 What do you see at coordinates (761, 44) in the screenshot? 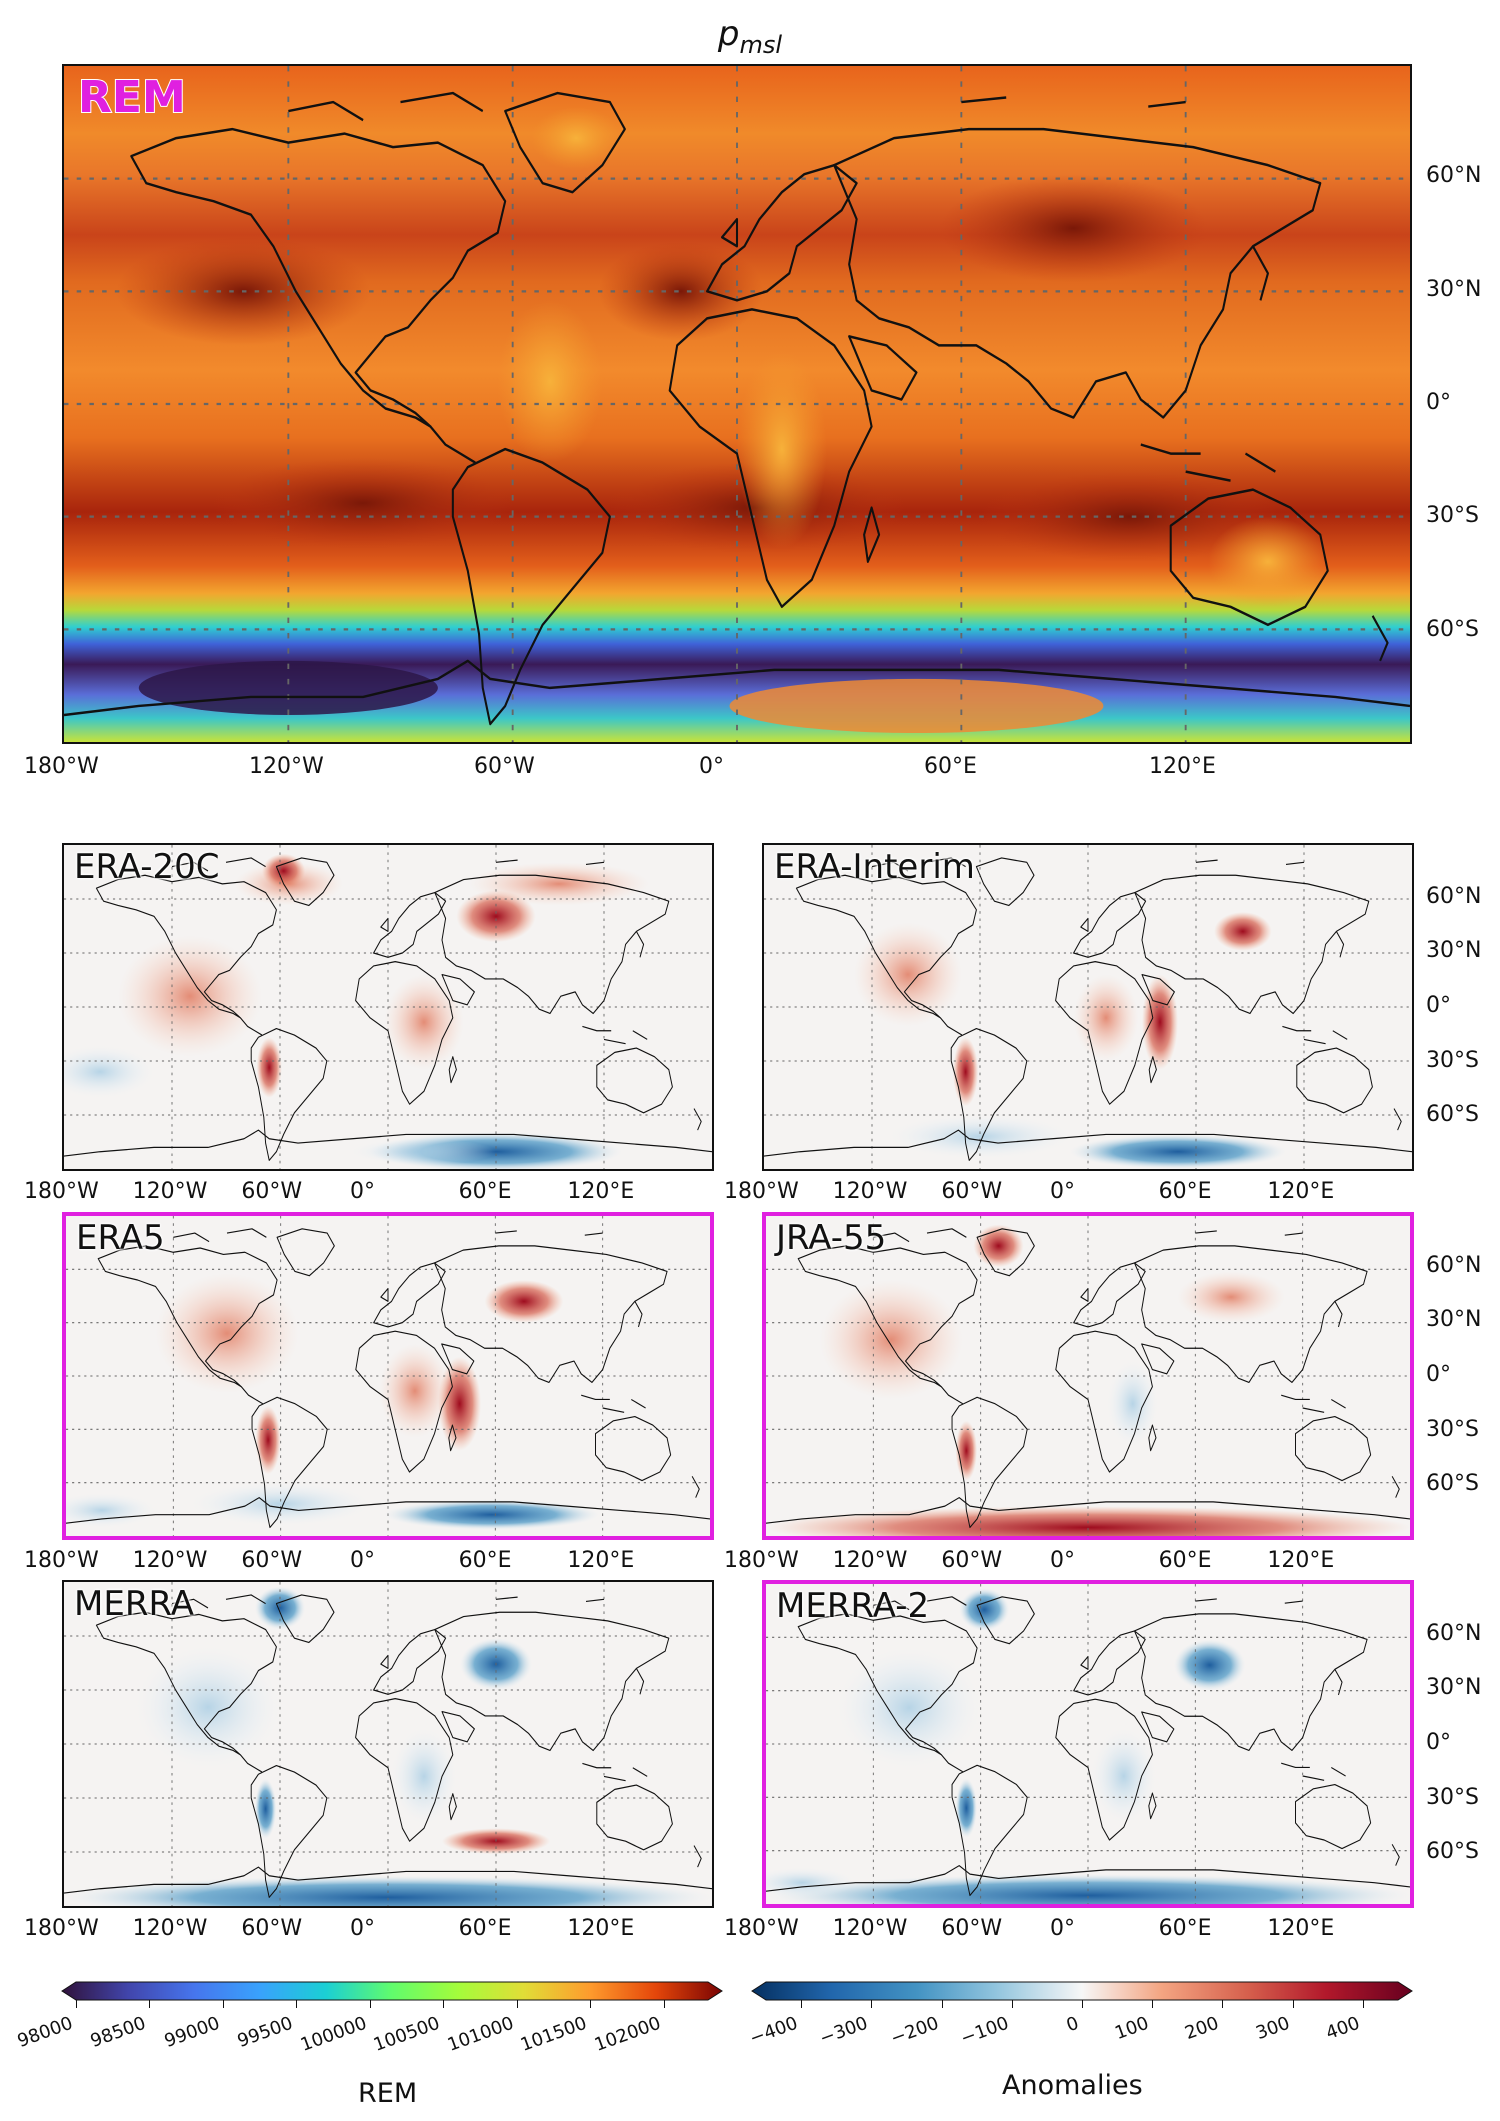
I see `title-subscript: msl` at bounding box center [761, 44].